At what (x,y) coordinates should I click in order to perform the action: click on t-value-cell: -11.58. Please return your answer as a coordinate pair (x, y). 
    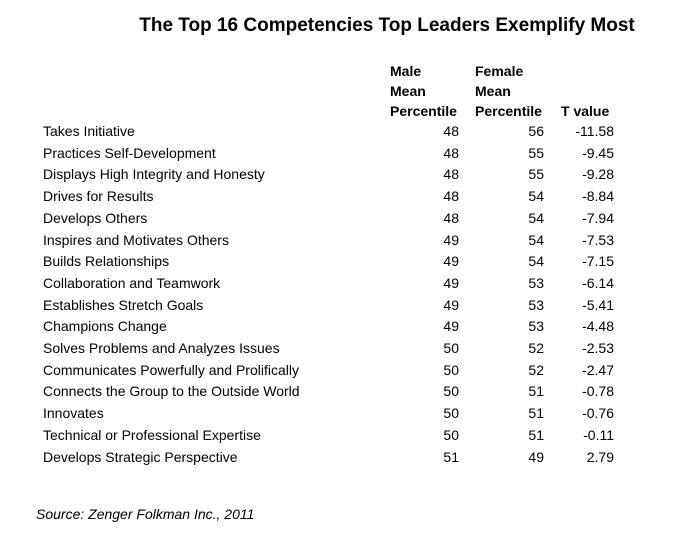
    Looking at the image, I should click on (594, 131).